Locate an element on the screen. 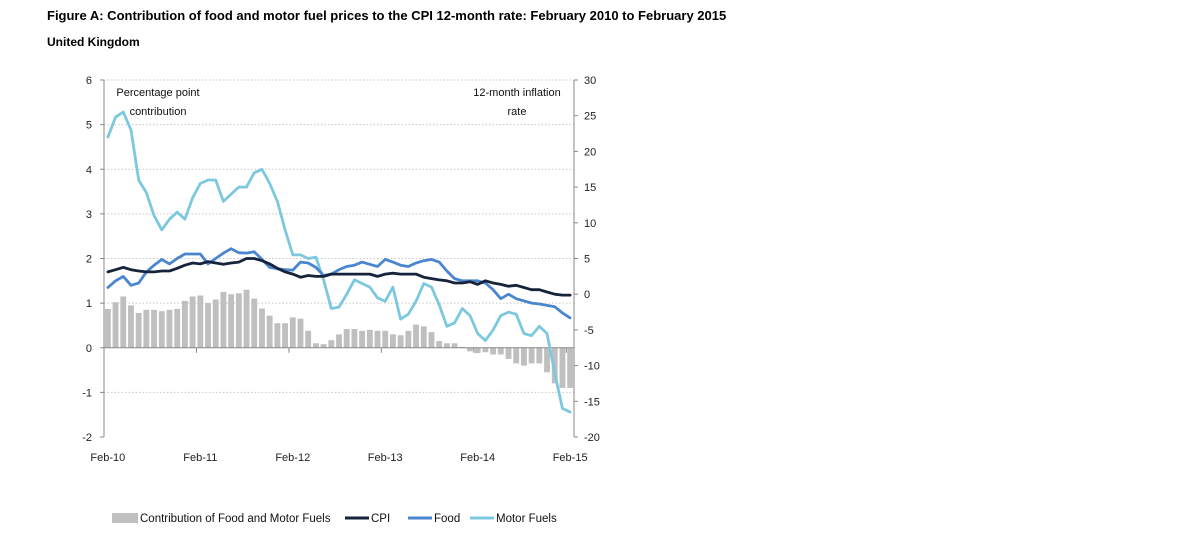 This screenshot has height=538, width=1200. right-axis-label-line1: 12-month inflation is located at coordinates (516, 93).